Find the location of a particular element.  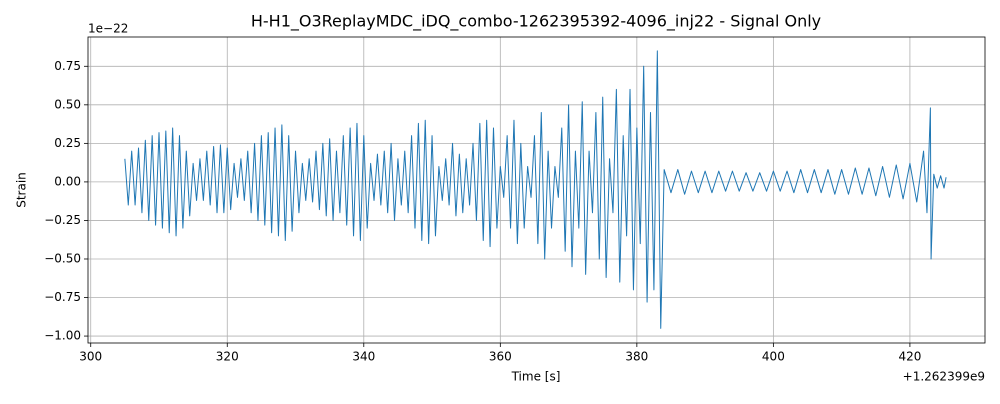

x-tick-label: 300 is located at coordinates (90, 357).